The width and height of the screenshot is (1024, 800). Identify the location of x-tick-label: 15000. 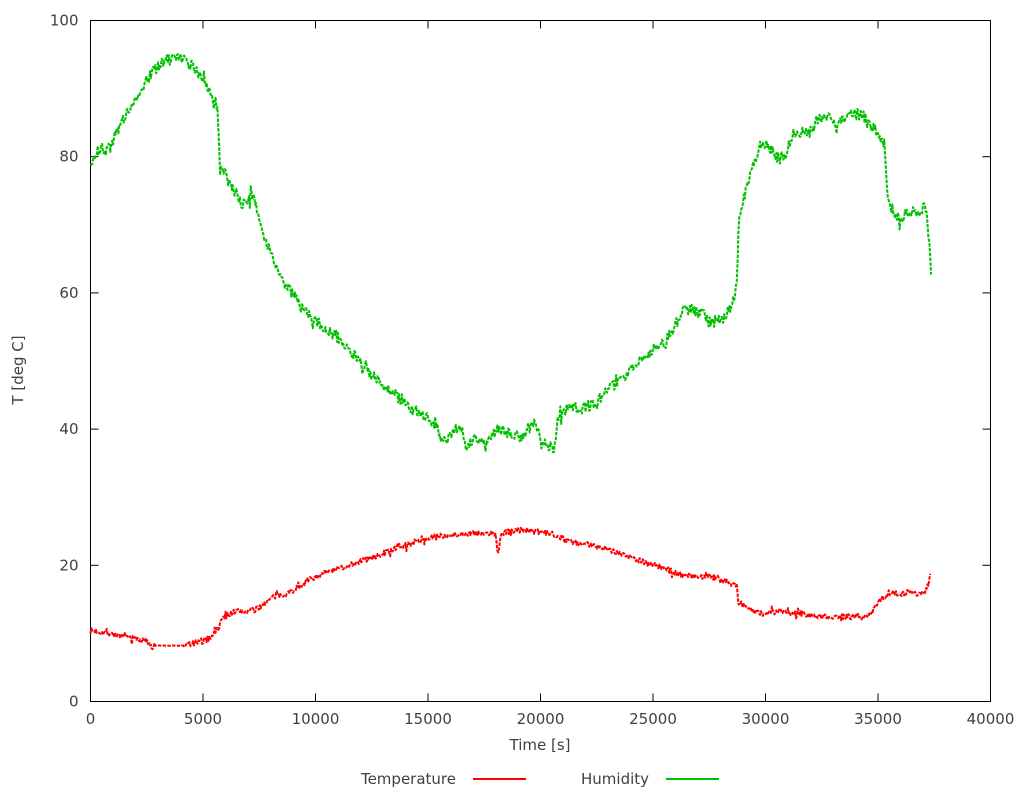
(428, 719).